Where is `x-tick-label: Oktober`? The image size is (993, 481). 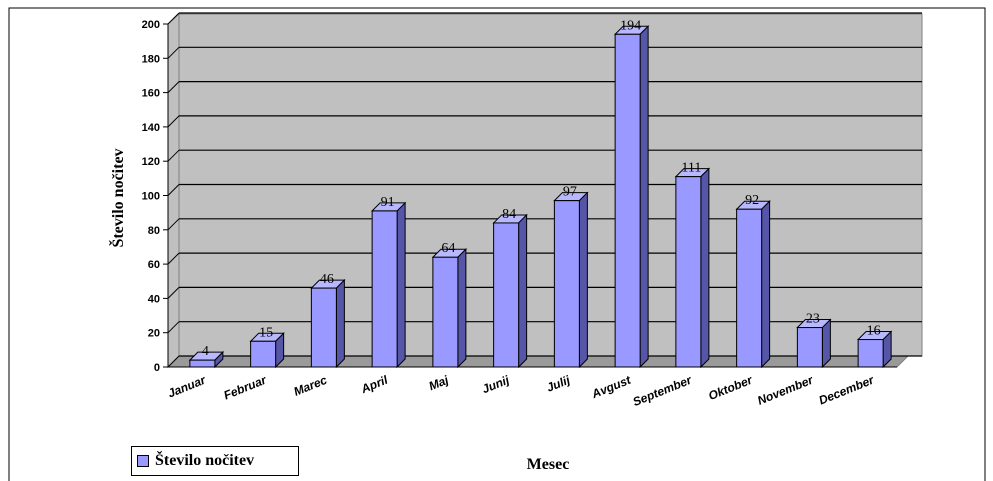
x-tick-label: Oktober is located at coordinates (730, 387).